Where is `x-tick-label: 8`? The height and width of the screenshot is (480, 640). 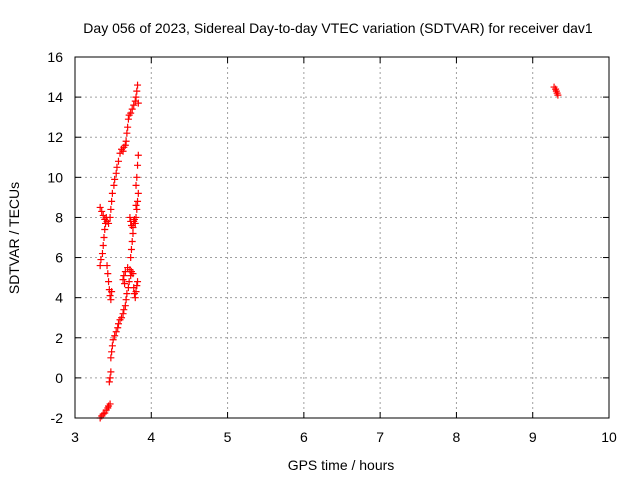 x-tick-label: 8 is located at coordinates (457, 437).